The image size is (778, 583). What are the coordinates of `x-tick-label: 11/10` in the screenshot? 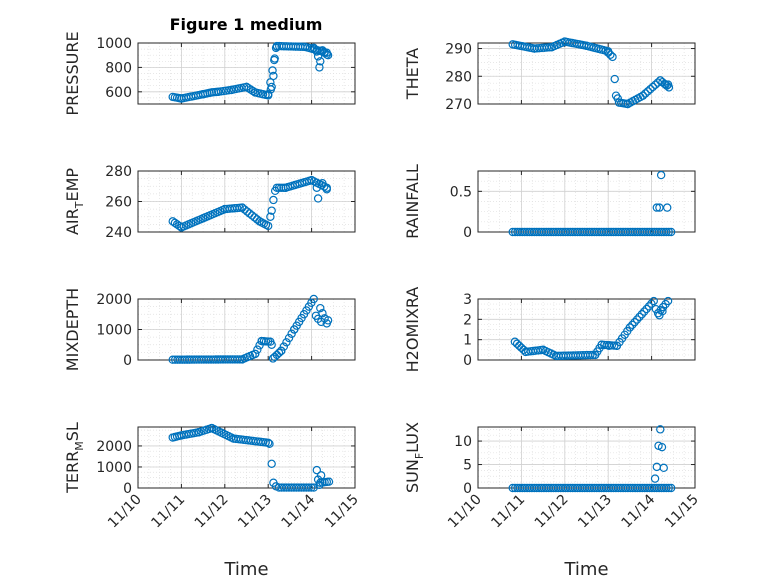 It's located at (125, 512).